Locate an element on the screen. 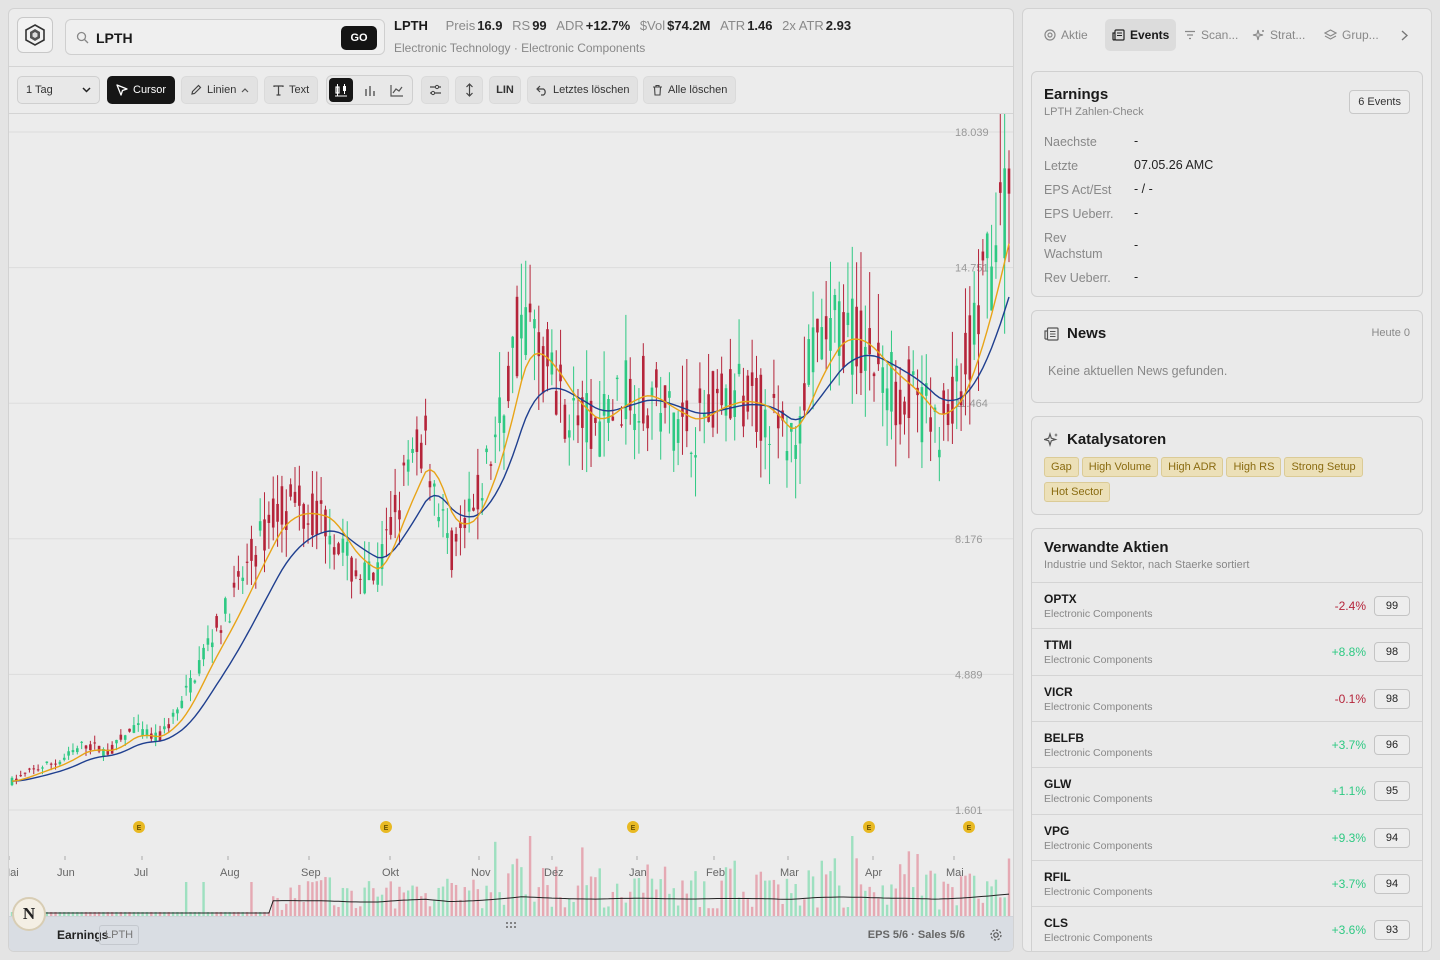 The width and height of the screenshot is (1440, 960). x-tick-label: Nov is located at coordinates (481, 873).